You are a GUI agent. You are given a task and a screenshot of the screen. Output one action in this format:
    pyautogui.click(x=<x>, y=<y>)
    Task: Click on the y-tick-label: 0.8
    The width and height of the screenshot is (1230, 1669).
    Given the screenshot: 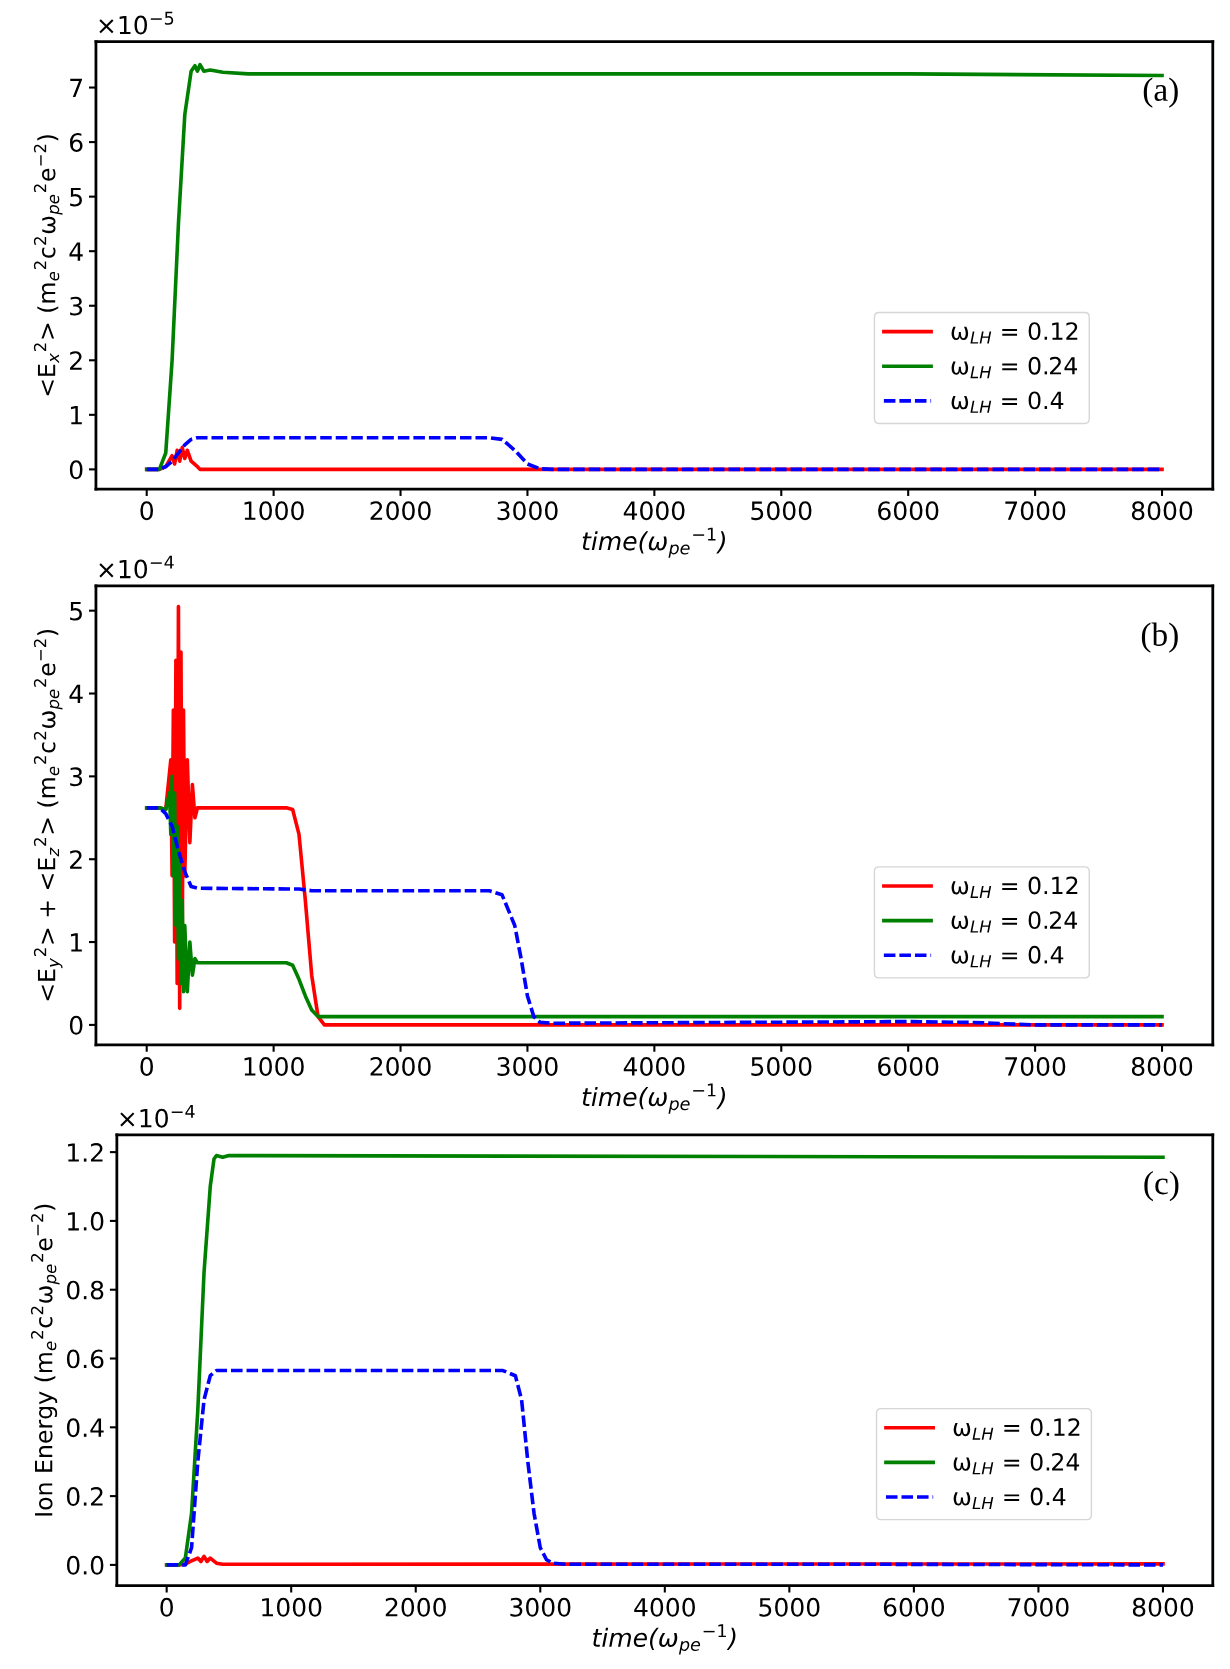 What is the action you would take?
    pyautogui.click(x=85, y=1290)
    